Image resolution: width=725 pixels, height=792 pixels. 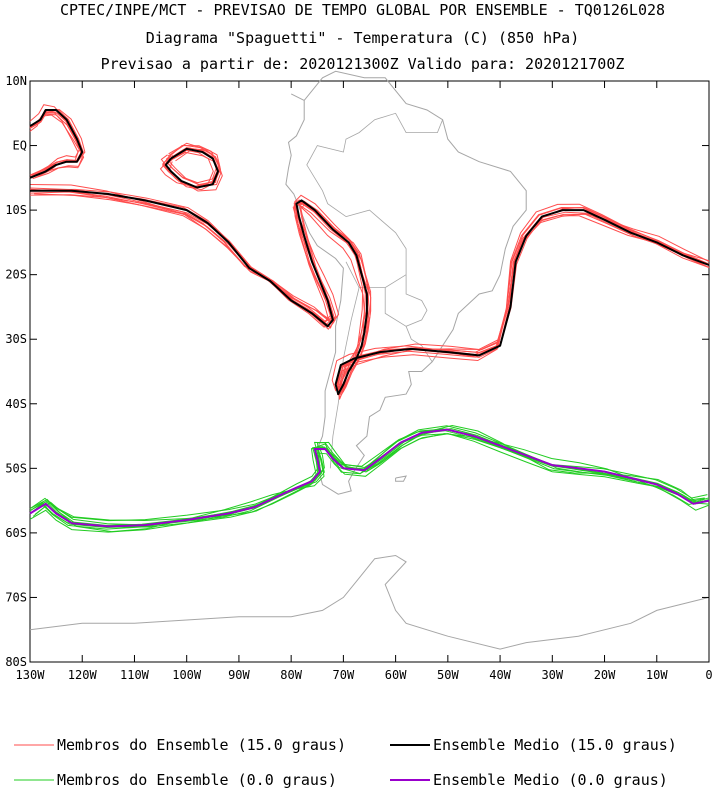 I want to click on y-tick-label-9: 80S, so click(x=16, y=662).